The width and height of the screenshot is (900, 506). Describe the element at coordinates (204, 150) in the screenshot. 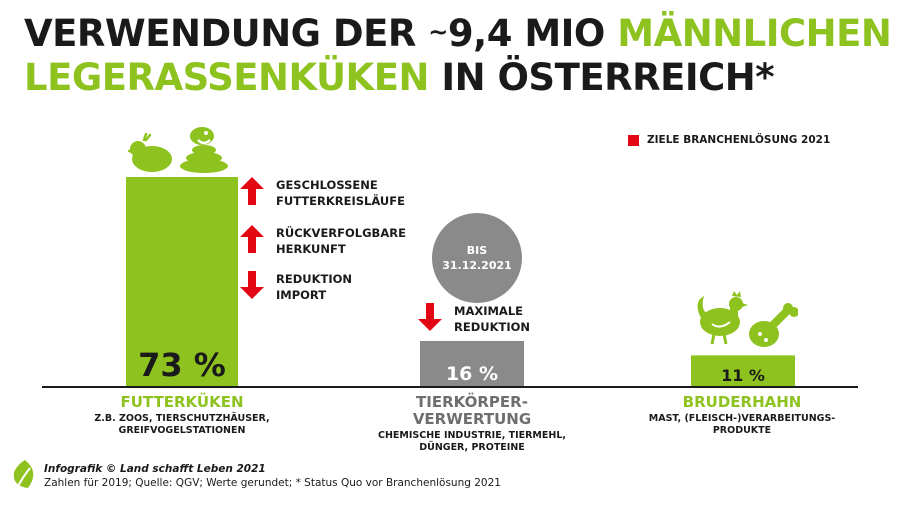

I see `snake-icon` at that location.